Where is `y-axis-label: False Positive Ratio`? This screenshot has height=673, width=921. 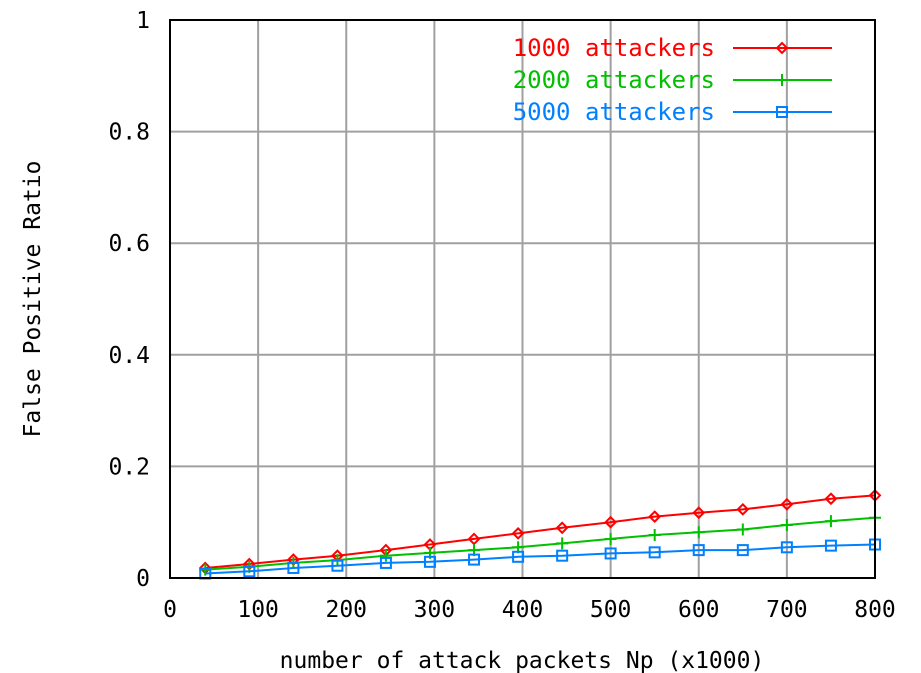 y-axis-label: False Positive Ratio is located at coordinates (33, 299).